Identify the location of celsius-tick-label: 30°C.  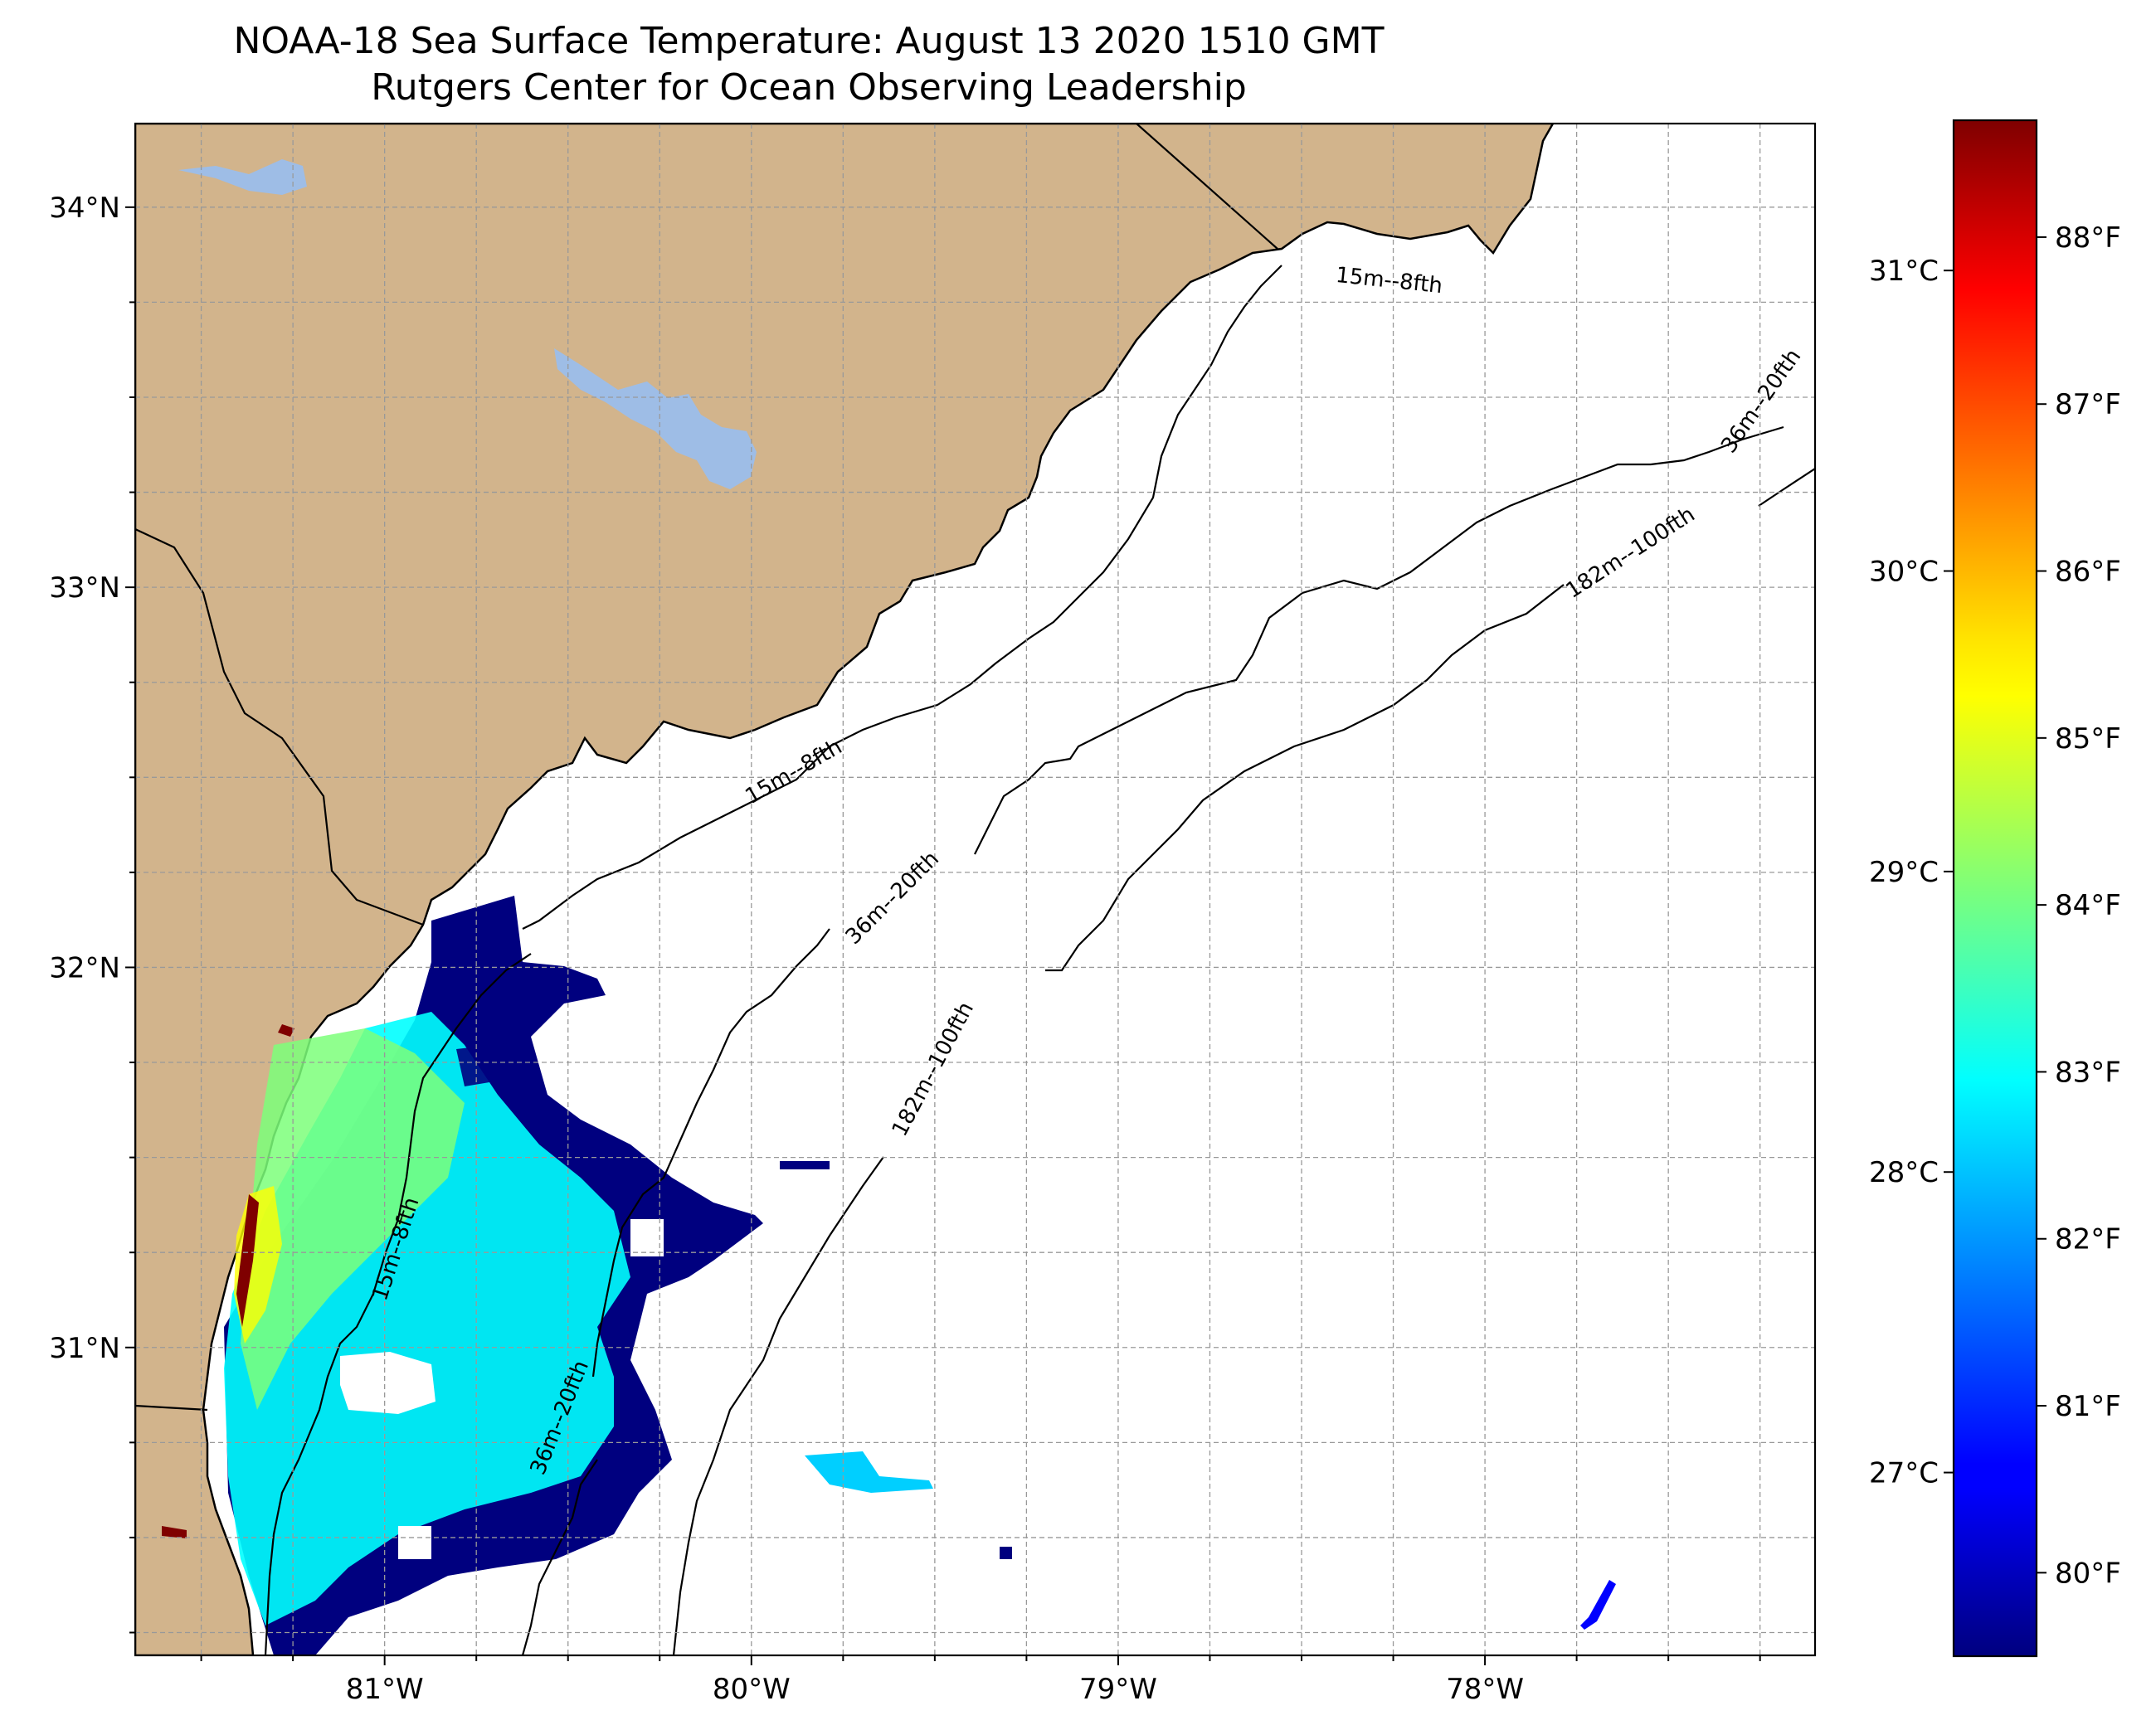
(1904, 572).